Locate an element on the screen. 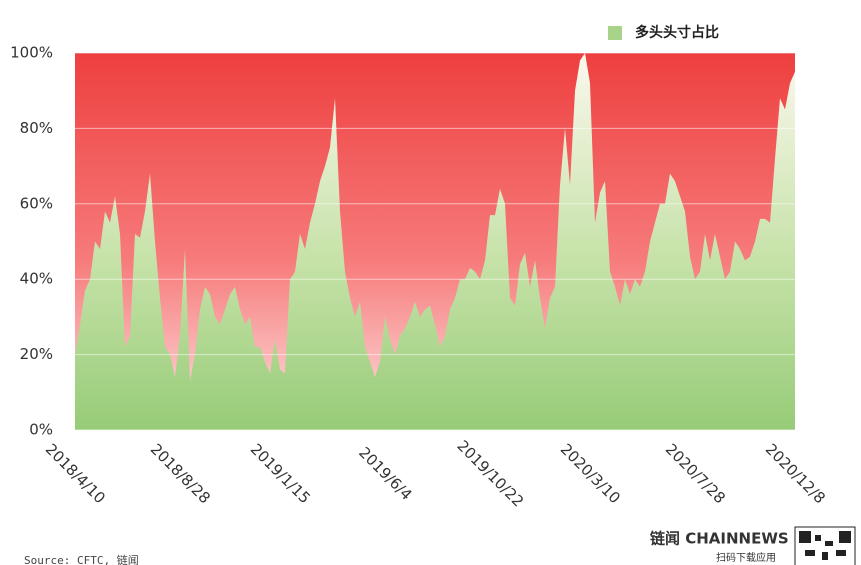 The height and width of the screenshot is (565, 861). x-tick-label: 2019/1/15 is located at coordinates (280, 473).